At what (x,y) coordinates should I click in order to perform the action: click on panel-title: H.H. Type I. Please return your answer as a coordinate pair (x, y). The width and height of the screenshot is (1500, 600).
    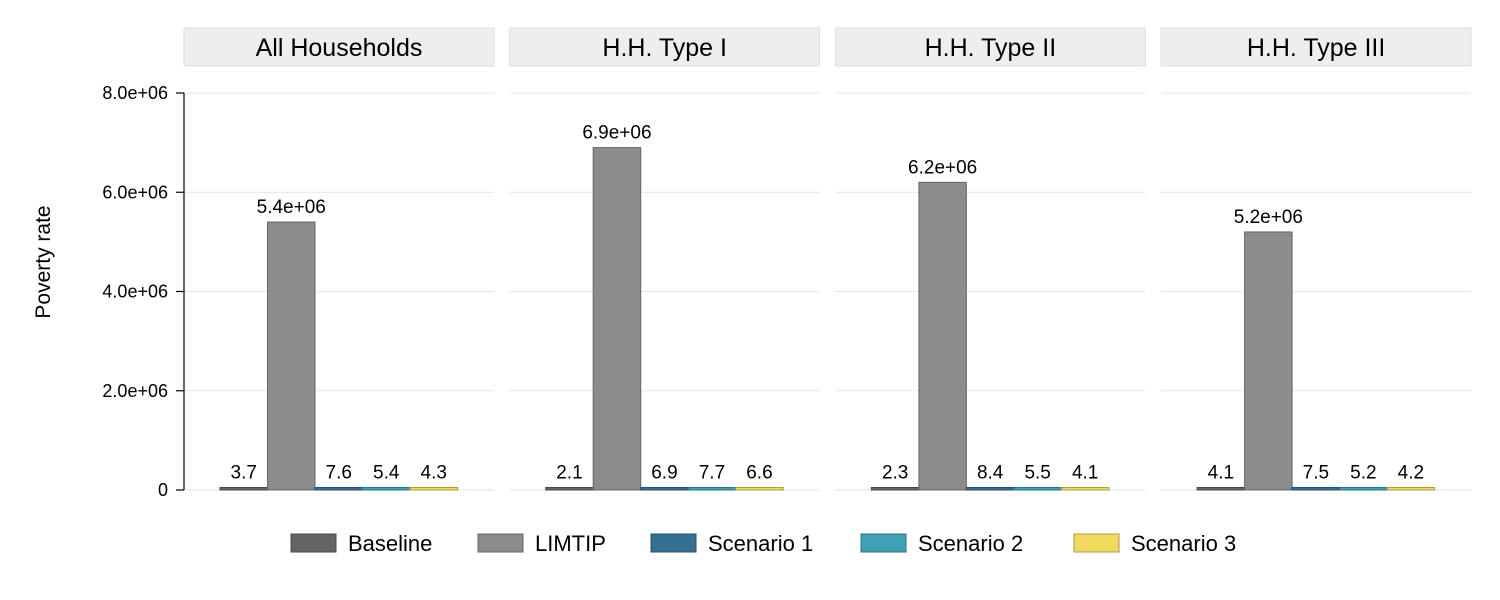
    Looking at the image, I should click on (664, 48).